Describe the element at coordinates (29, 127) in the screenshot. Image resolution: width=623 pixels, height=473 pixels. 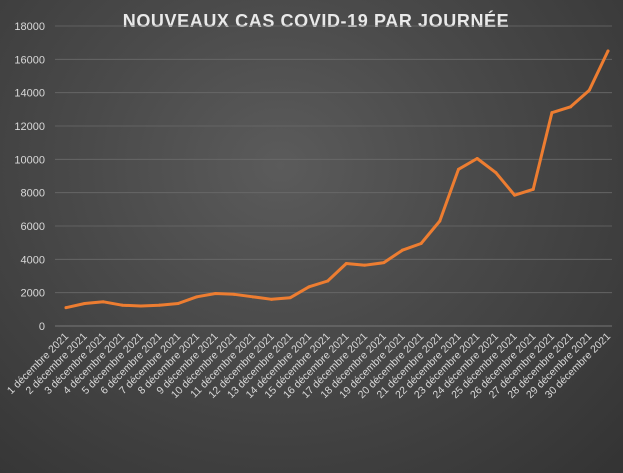
I see `y-tick-label: 12000` at that location.